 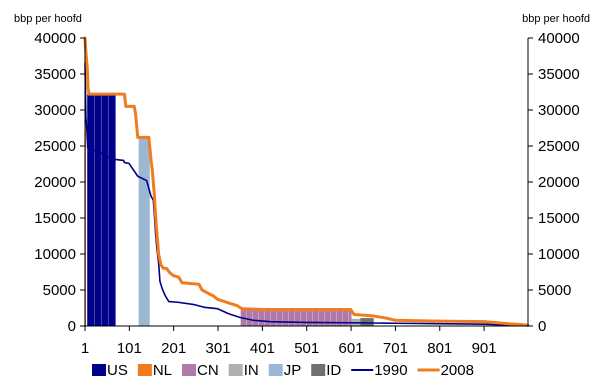 I want to click on legend-label-in: IN, so click(x=251, y=370).